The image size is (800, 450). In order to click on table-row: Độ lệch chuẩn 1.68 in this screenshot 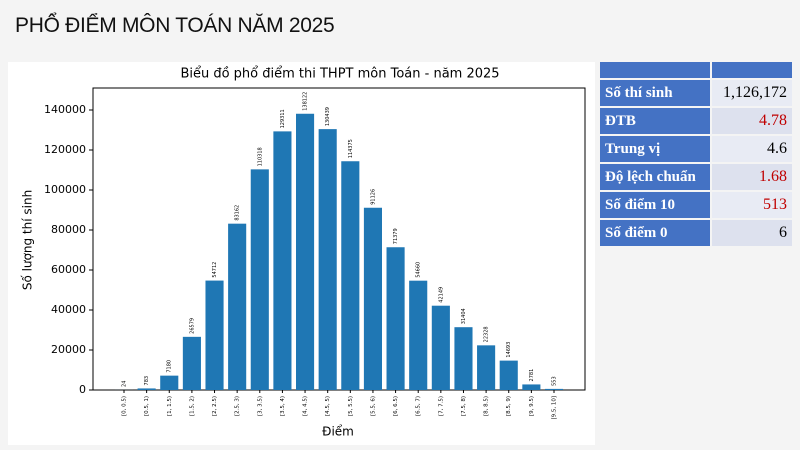, I will do `click(696, 177)`.